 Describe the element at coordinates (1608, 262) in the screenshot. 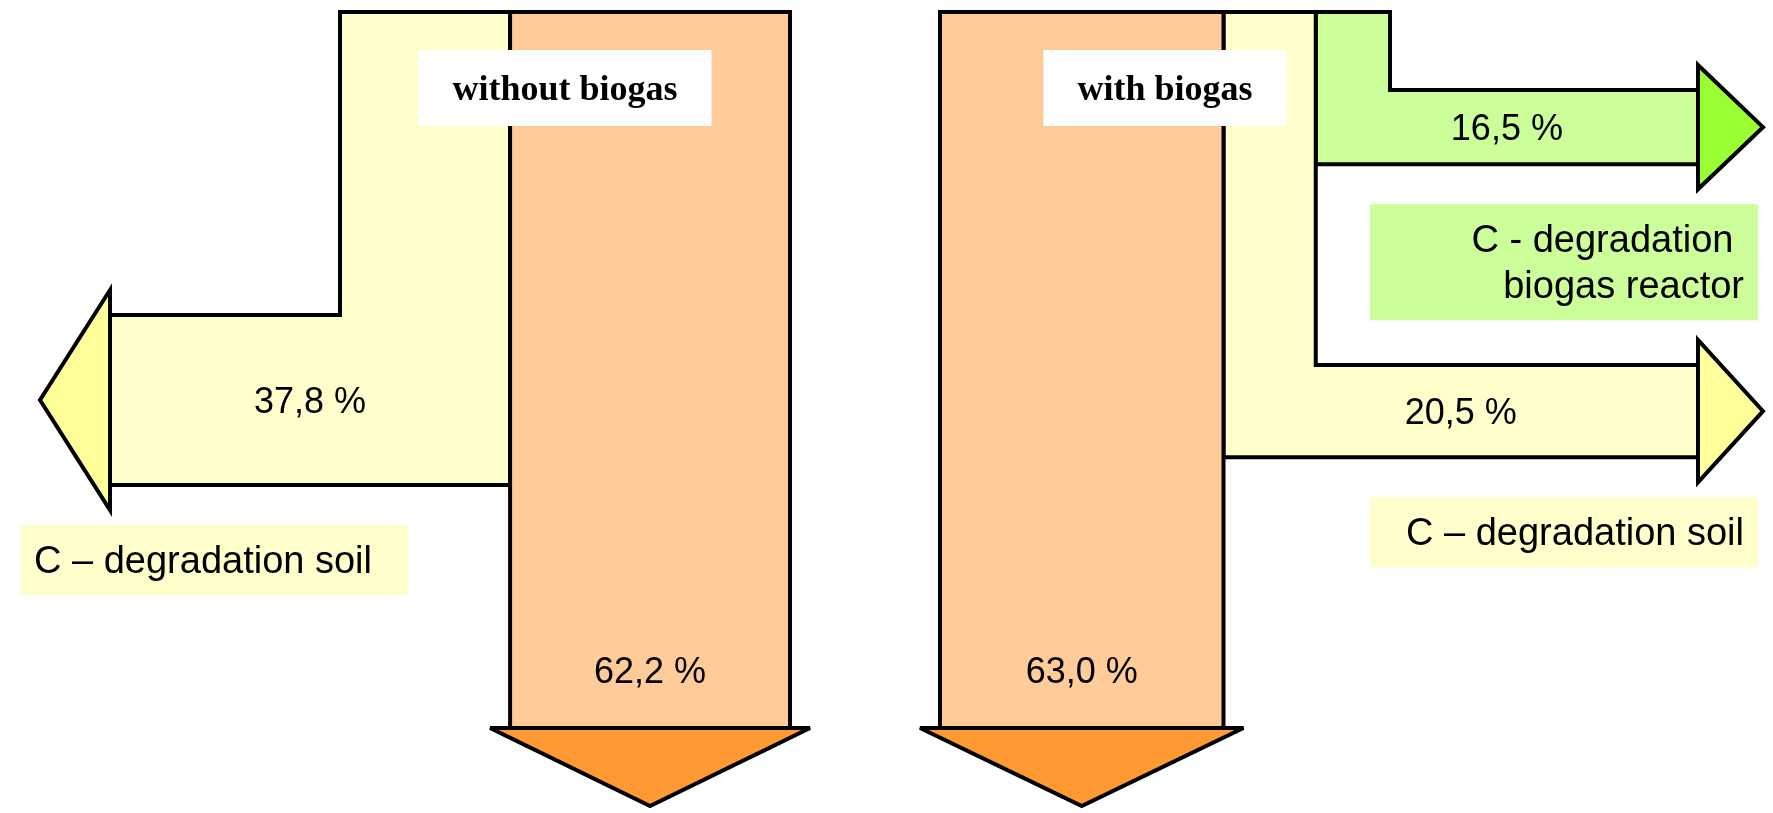

I see `category-label: C - degradation biogas reactor` at that location.